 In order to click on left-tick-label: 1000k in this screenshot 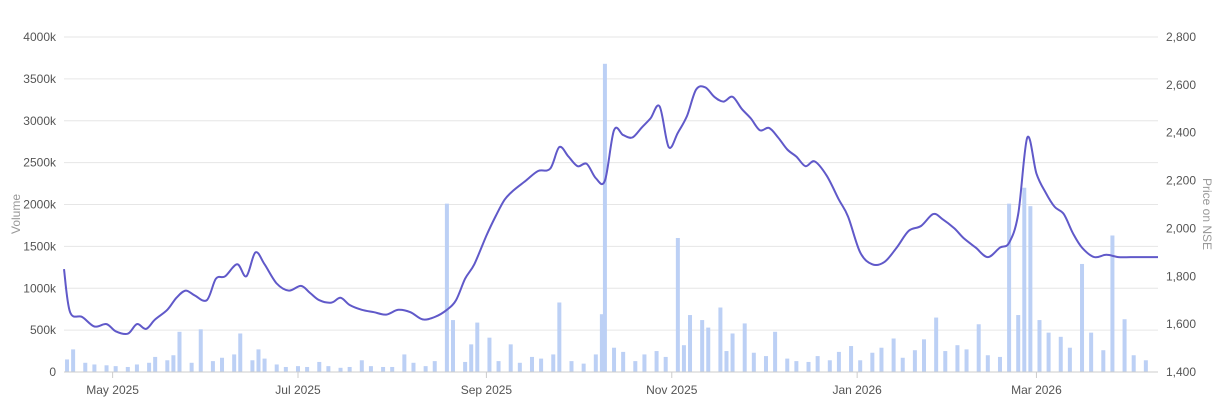, I will do `click(40, 288)`.